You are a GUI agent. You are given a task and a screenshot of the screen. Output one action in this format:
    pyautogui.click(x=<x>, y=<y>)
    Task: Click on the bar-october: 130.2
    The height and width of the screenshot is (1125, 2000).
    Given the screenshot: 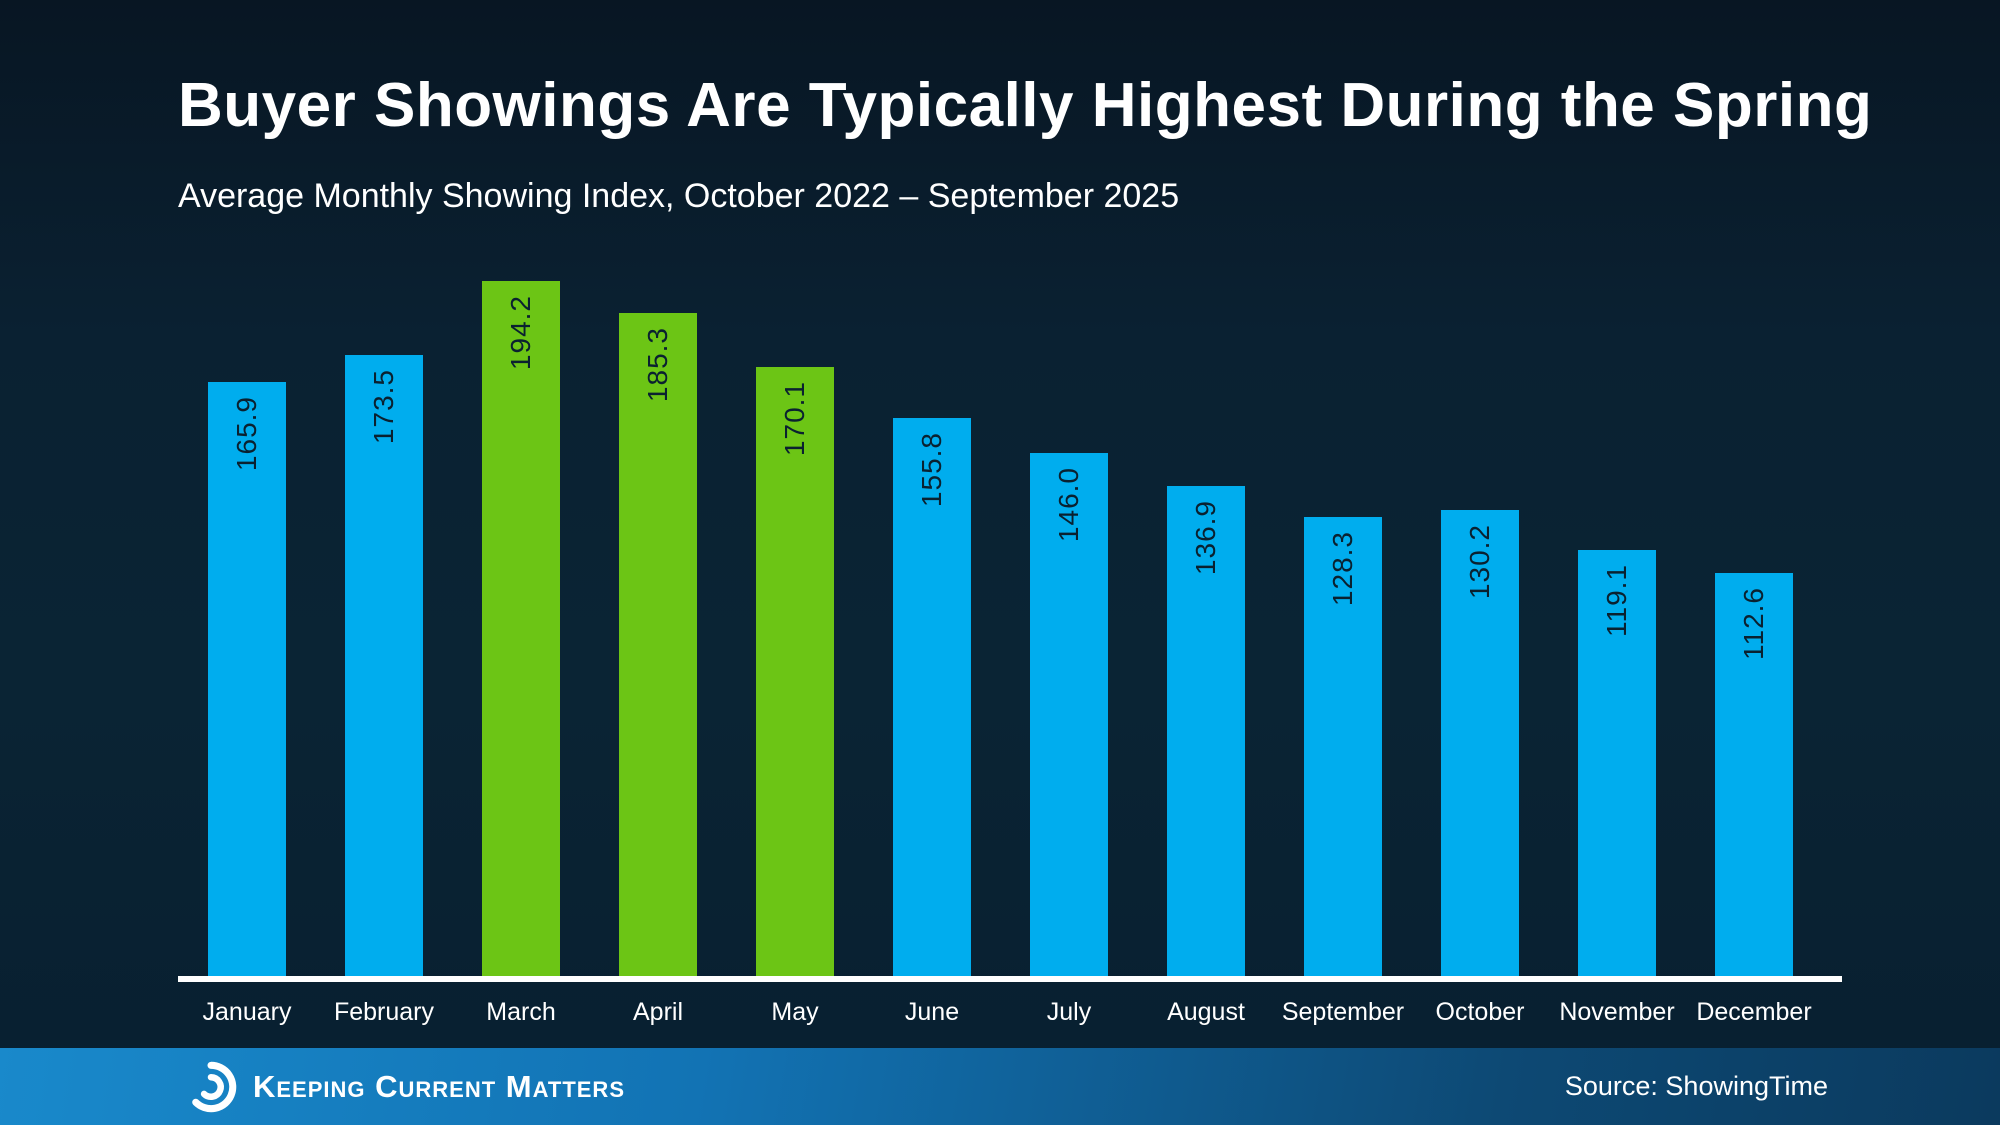 What is the action you would take?
    pyautogui.click(x=1480, y=743)
    